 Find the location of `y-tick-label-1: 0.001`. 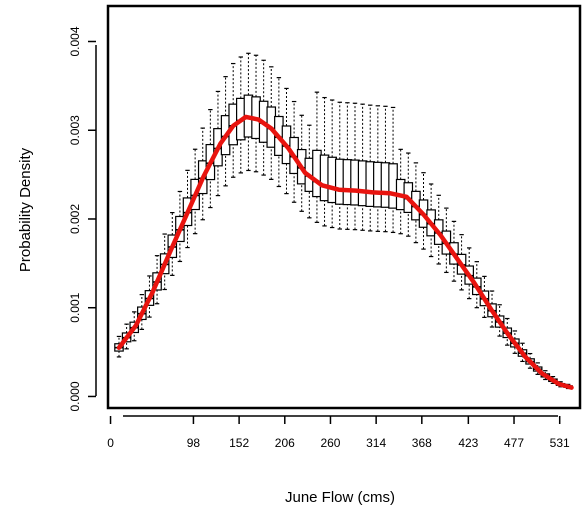

y-tick-label-1: 0.001 is located at coordinates (75, 307).